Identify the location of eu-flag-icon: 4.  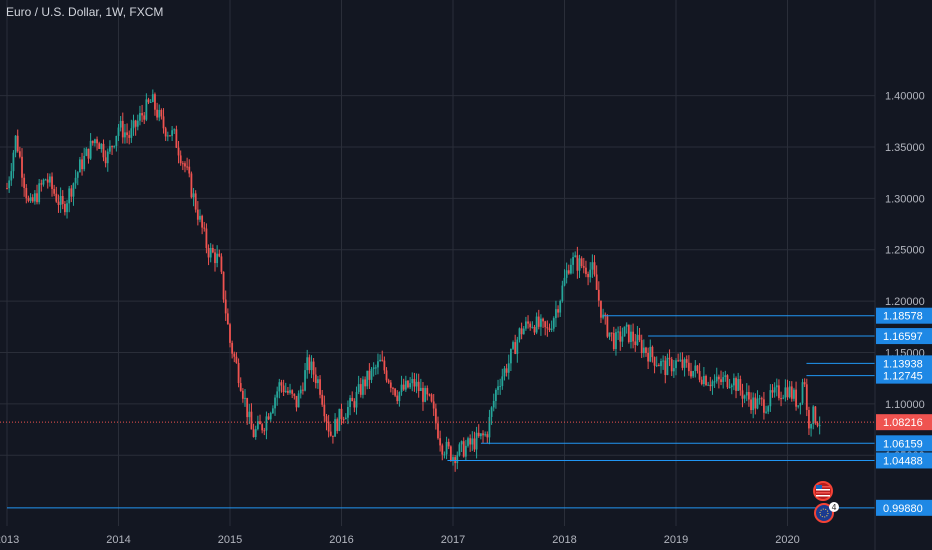
(826, 512).